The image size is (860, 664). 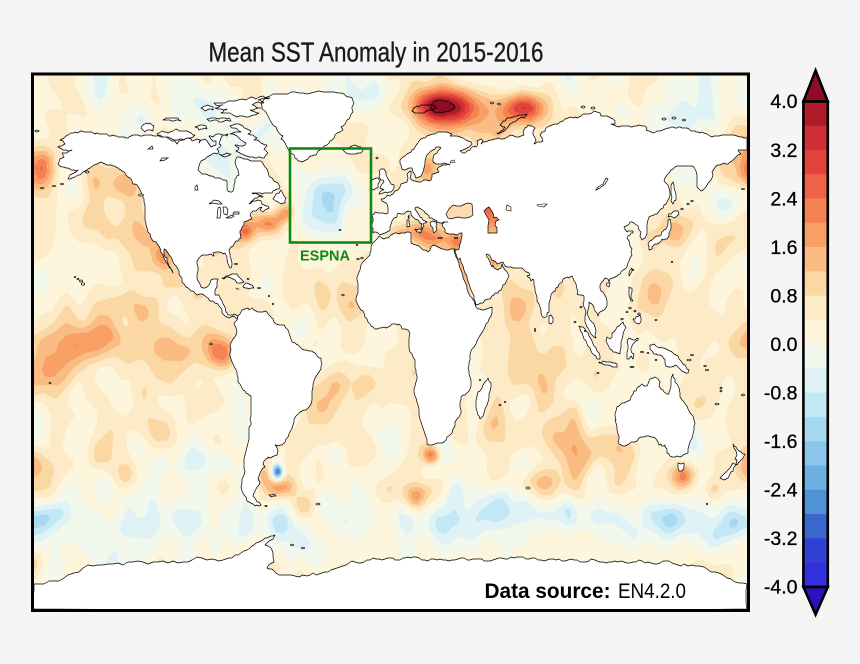 I want to click on svg-text: -1.6, so click(x=781, y=442).